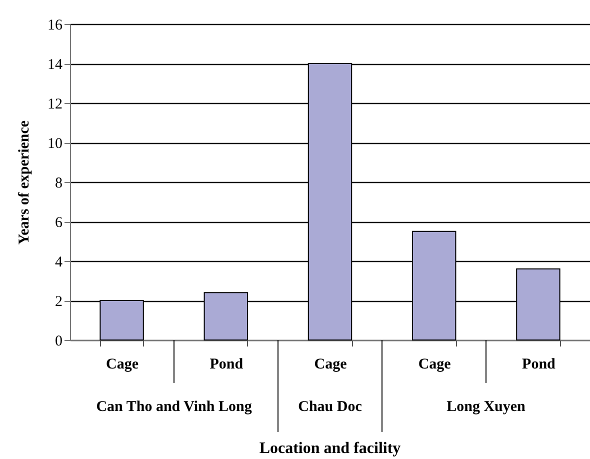  What do you see at coordinates (330, 407) in the screenshot?
I see `text: Chau Doc` at bounding box center [330, 407].